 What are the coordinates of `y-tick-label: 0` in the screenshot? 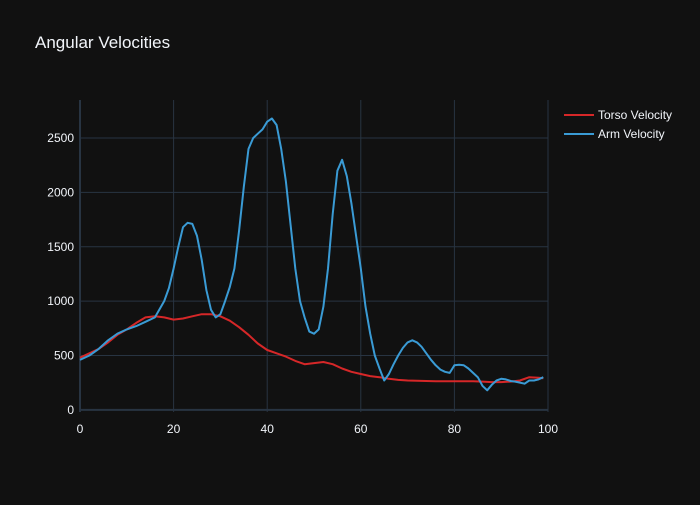 It's located at (70, 410).